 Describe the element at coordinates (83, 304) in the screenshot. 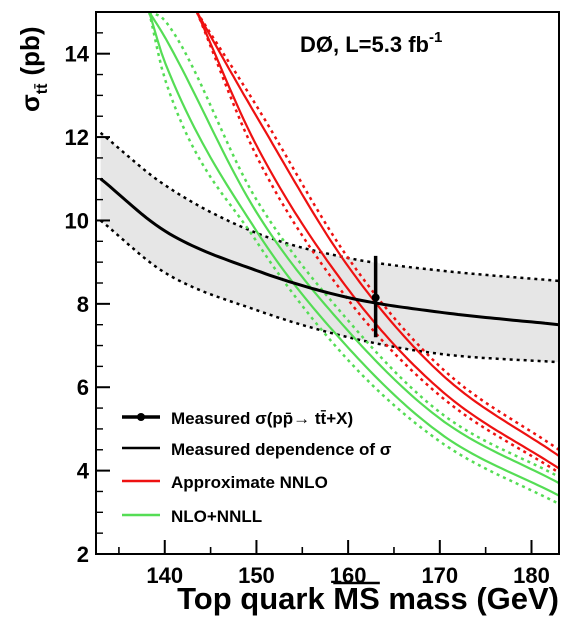

I see `y-tick-label: 8` at that location.